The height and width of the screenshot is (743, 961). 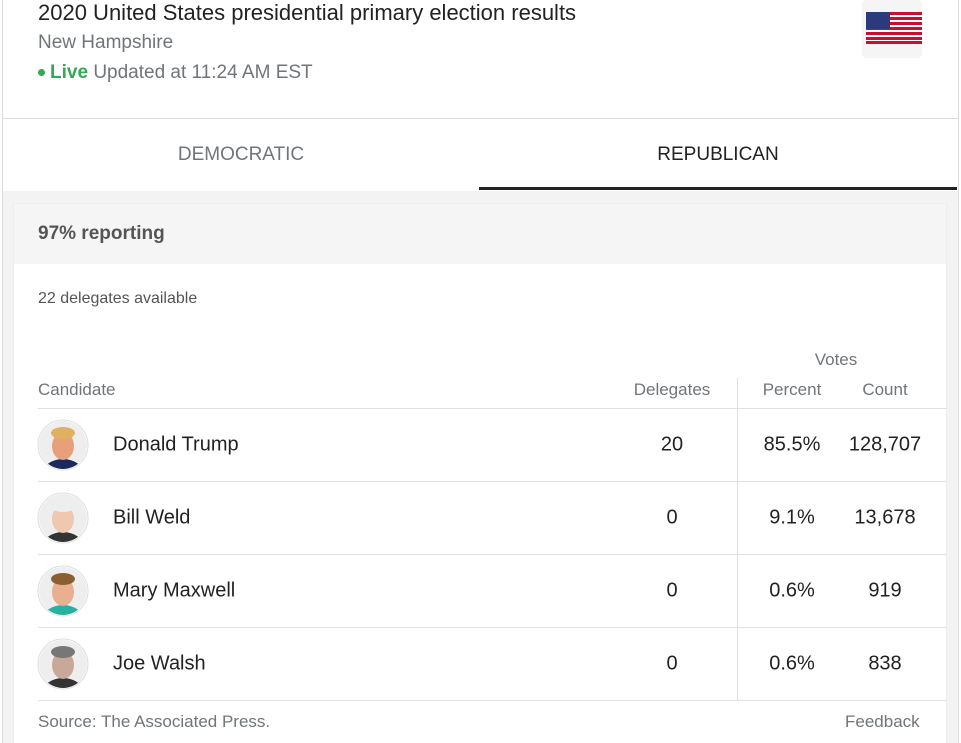 What do you see at coordinates (792, 389) in the screenshot?
I see `column-header: Percent` at bounding box center [792, 389].